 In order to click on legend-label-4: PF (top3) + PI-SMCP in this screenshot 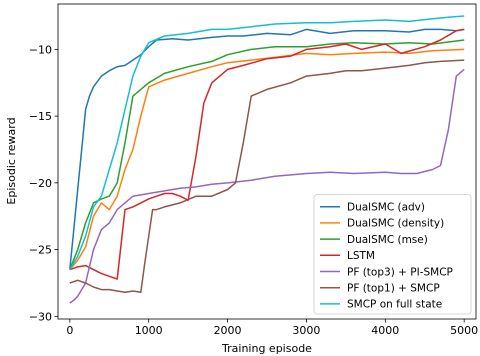, I will do `click(400, 272)`.